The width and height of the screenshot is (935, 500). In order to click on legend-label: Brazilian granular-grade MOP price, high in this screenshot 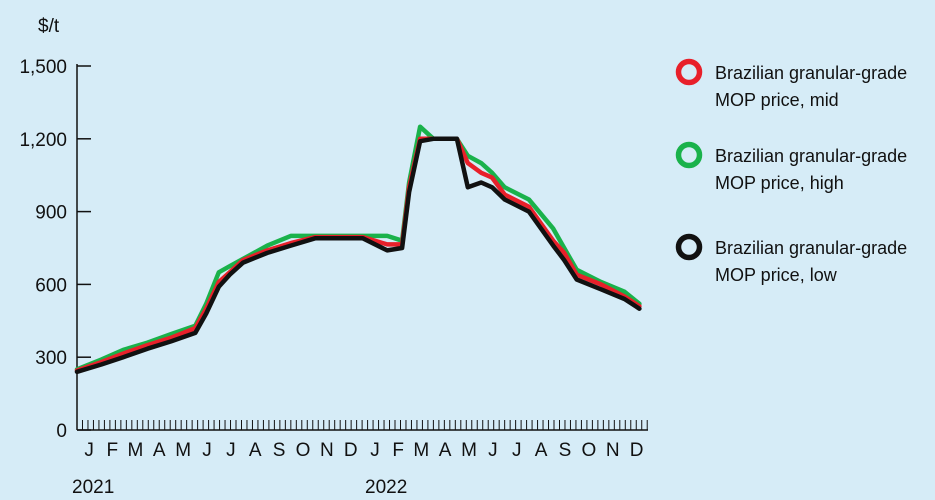, I will do `click(811, 169)`.